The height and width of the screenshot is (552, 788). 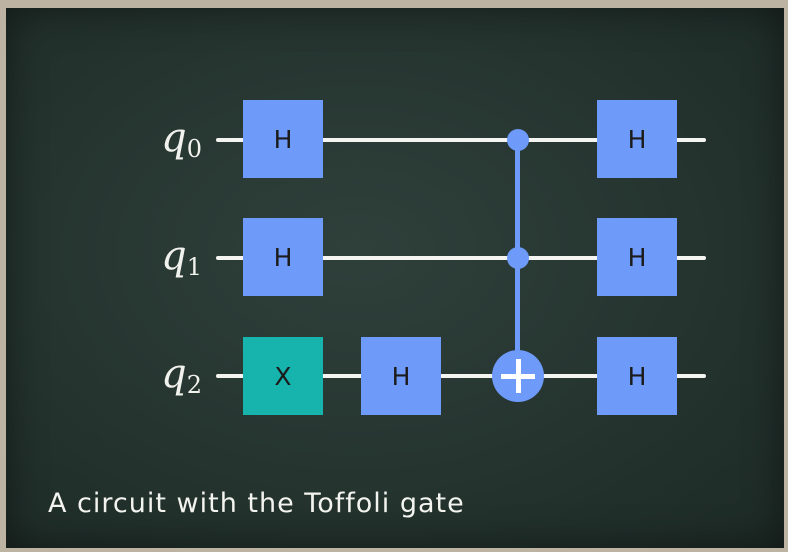 I want to click on h-gate-q1-1: H, so click(x=283, y=257).